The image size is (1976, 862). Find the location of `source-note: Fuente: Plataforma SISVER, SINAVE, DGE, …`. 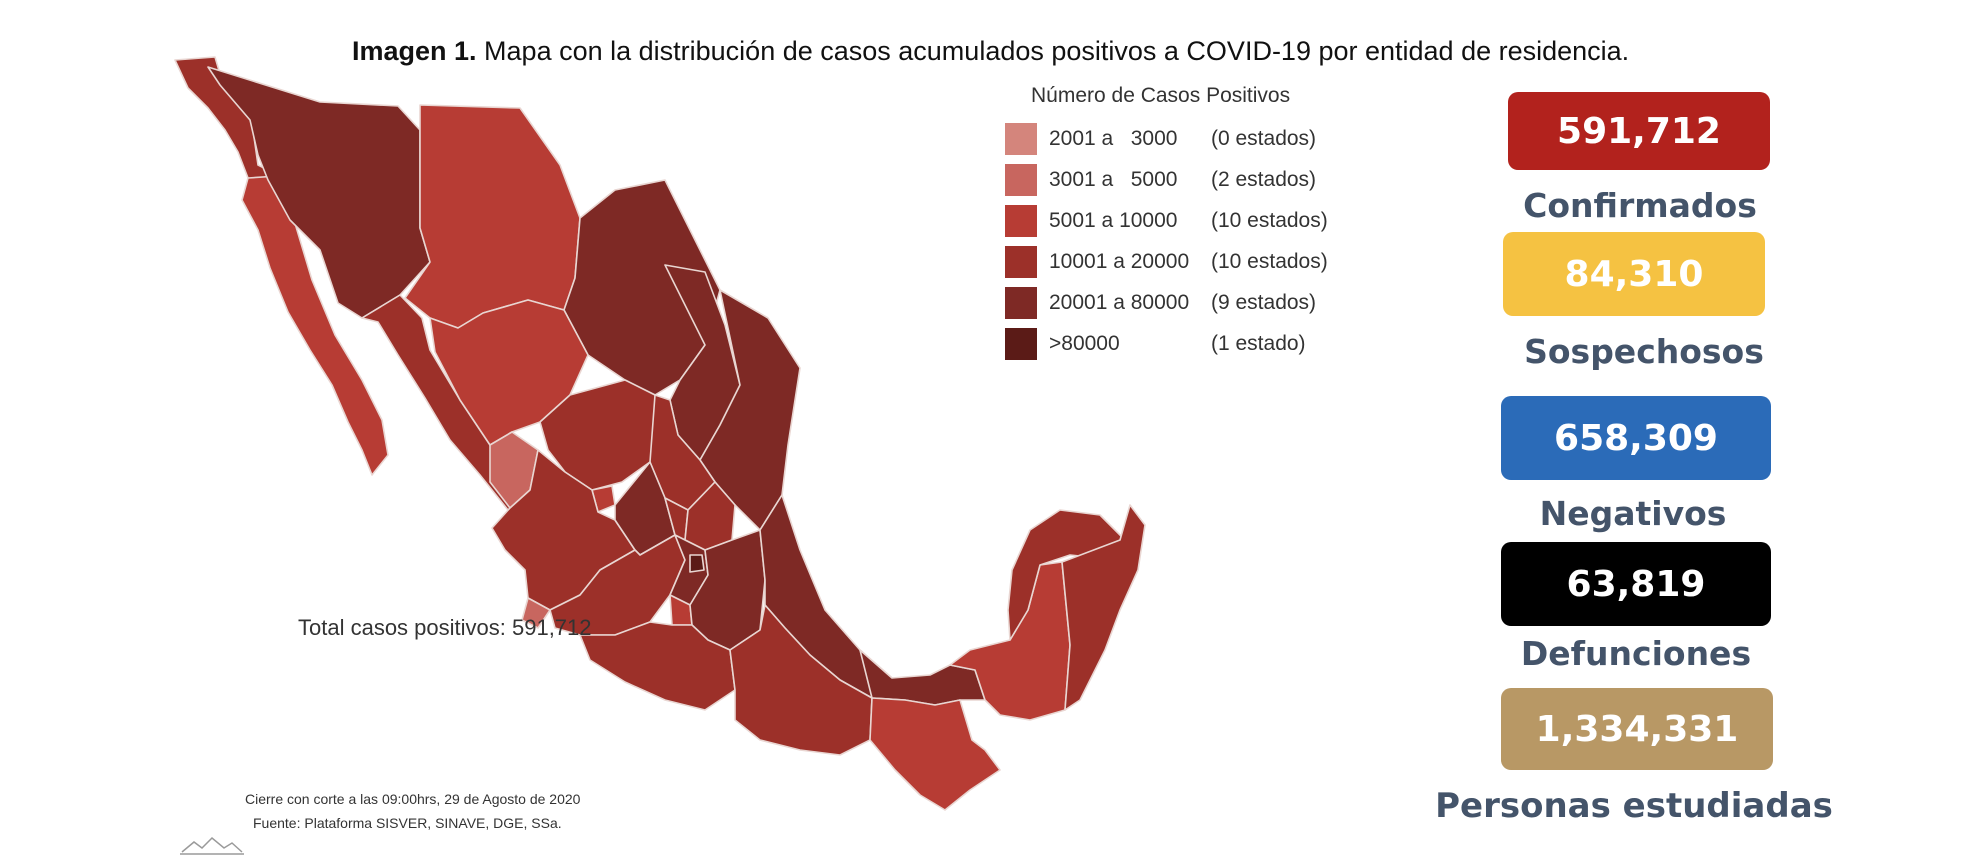

source-note: Fuente: Plataforma SISVER, SINAVE, DGE, … is located at coordinates (407, 823).